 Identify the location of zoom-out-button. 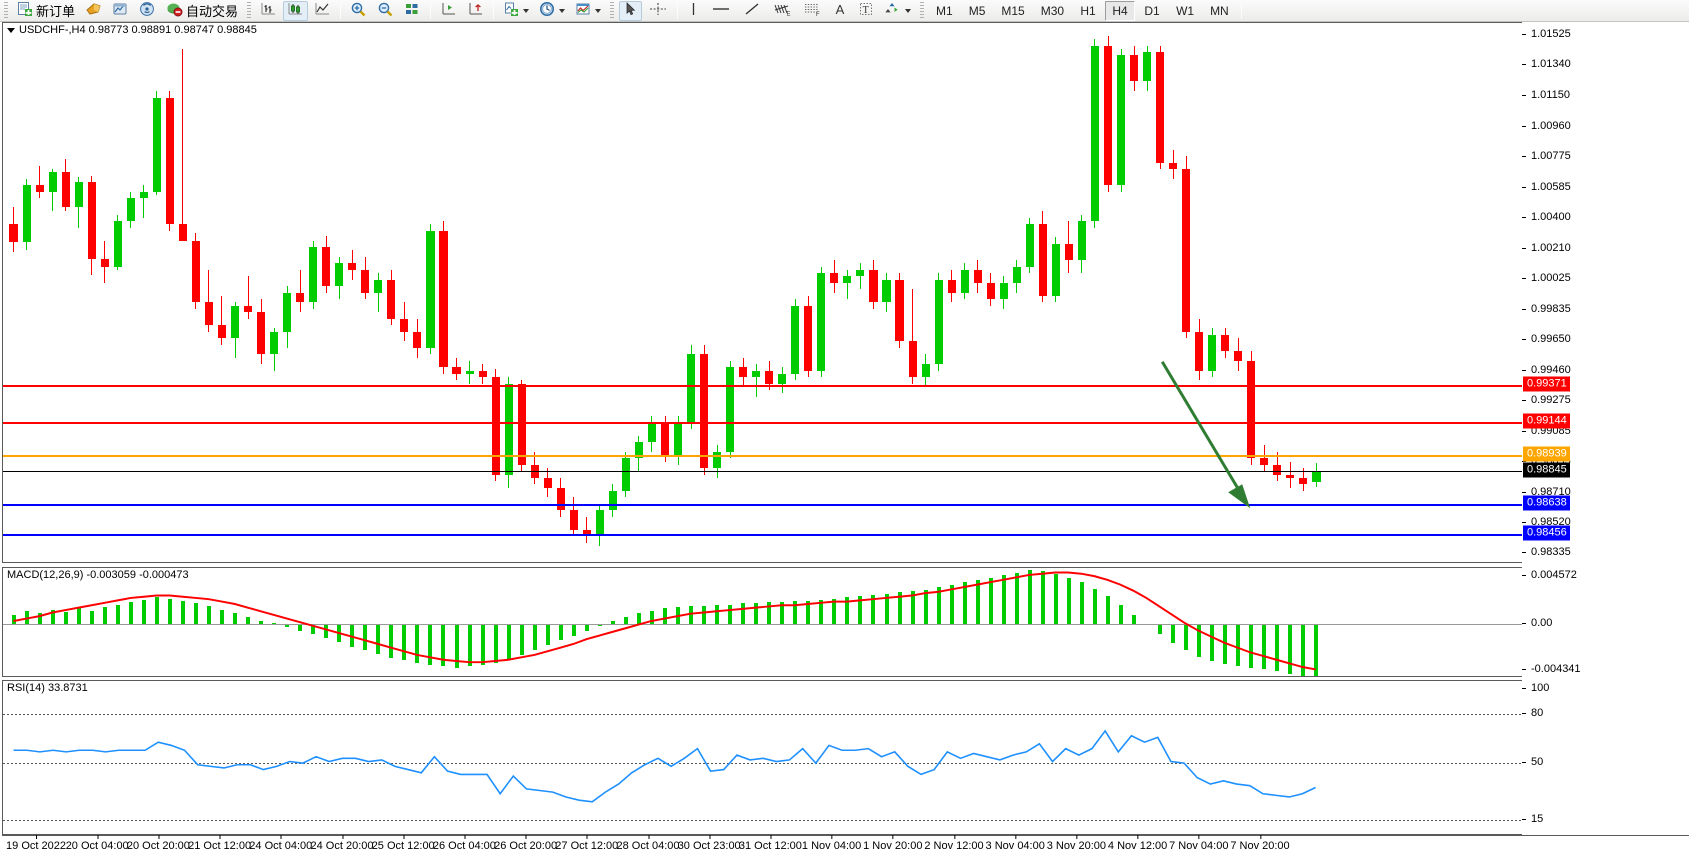
(385, 11).